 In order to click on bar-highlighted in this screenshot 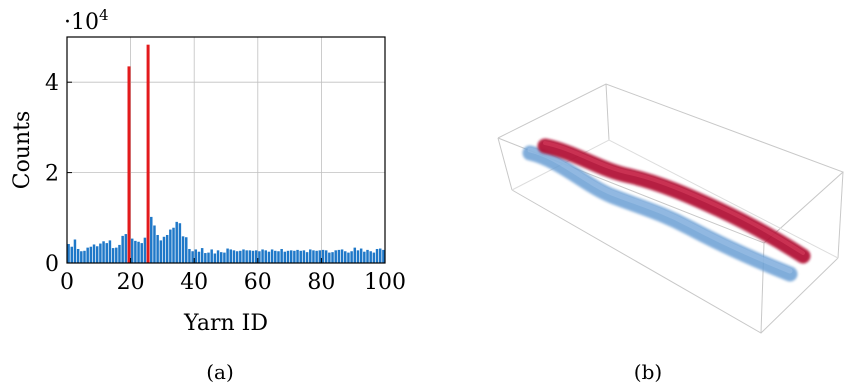, I will do `click(129, 164)`.